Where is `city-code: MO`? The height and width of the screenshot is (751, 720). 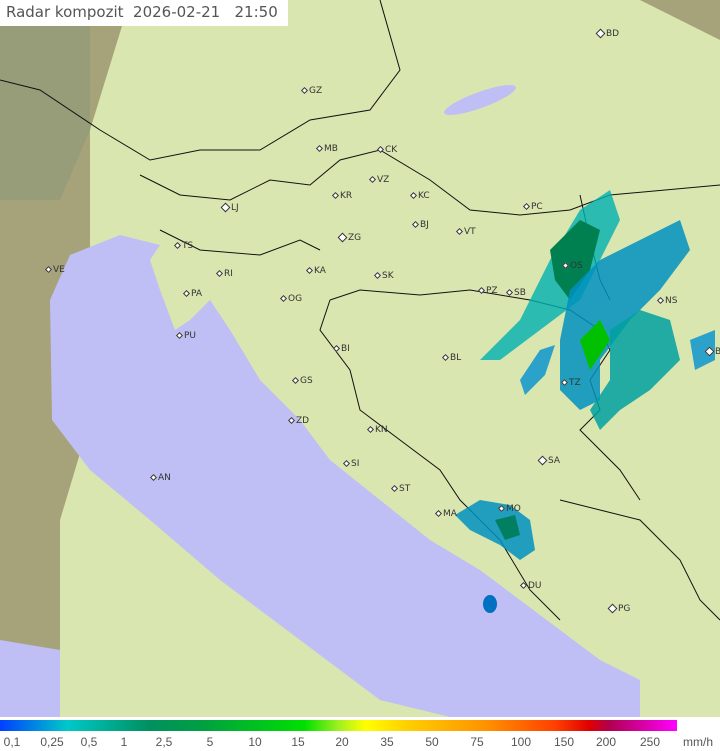
city-code: MO is located at coordinates (513, 509).